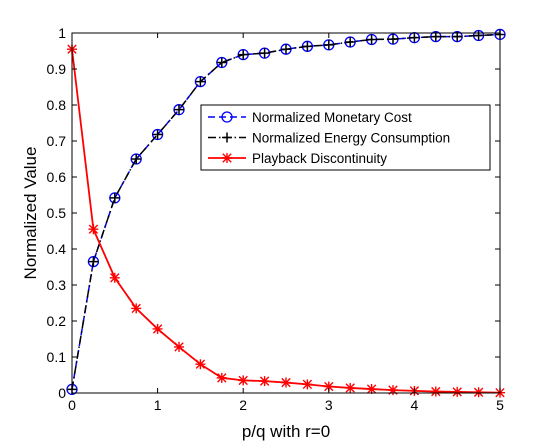  Describe the element at coordinates (319, 158) in the screenshot. I see `legend-label: Playback Discontinuity` at that location.